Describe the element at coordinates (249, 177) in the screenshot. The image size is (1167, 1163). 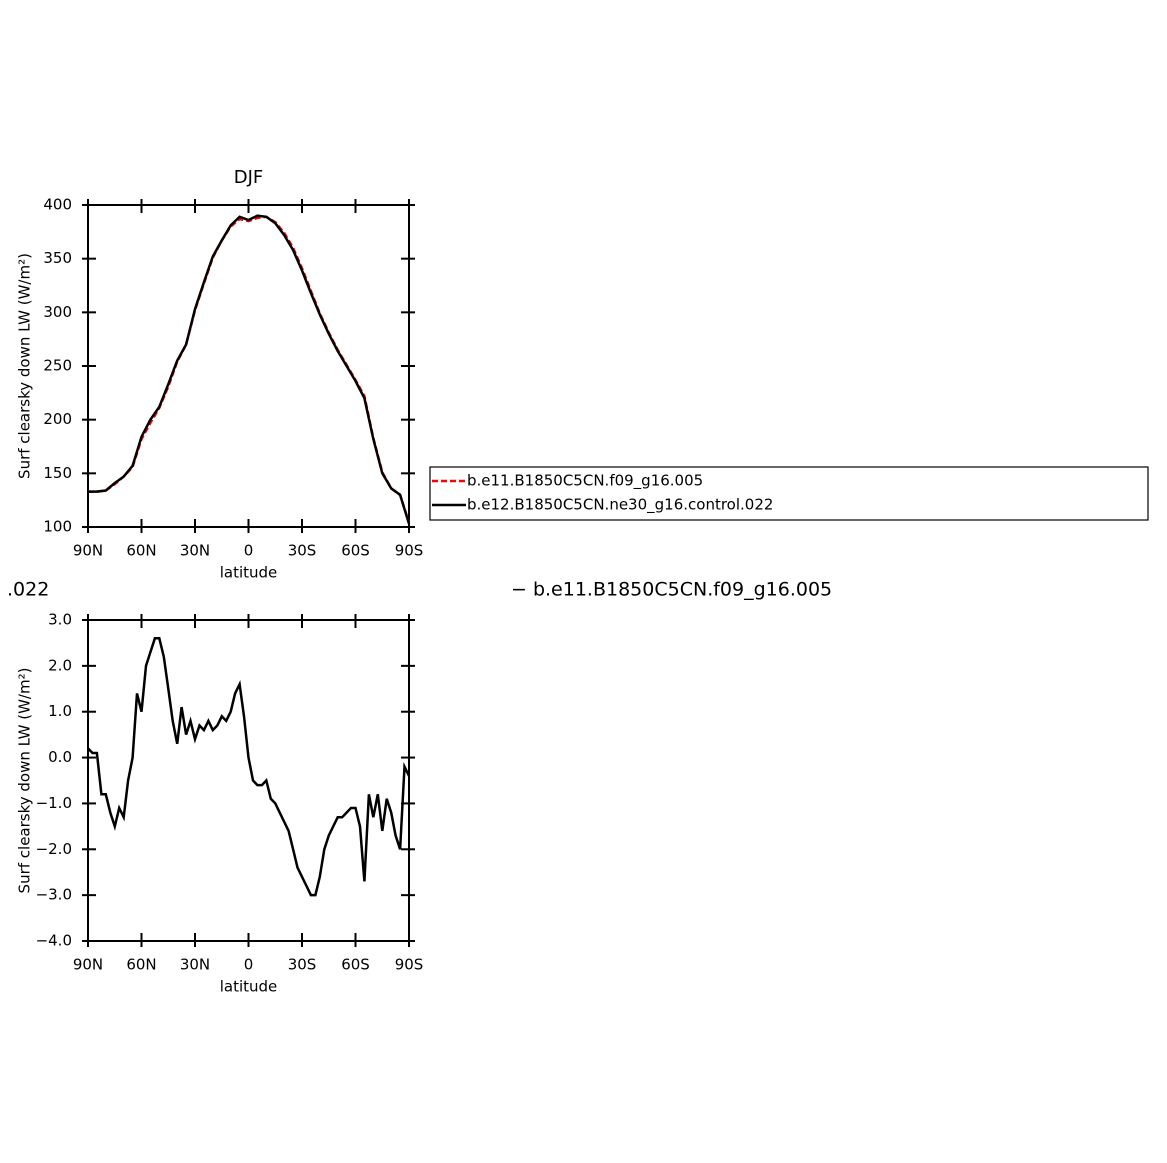
I see `chart-title: DJF` at that location.